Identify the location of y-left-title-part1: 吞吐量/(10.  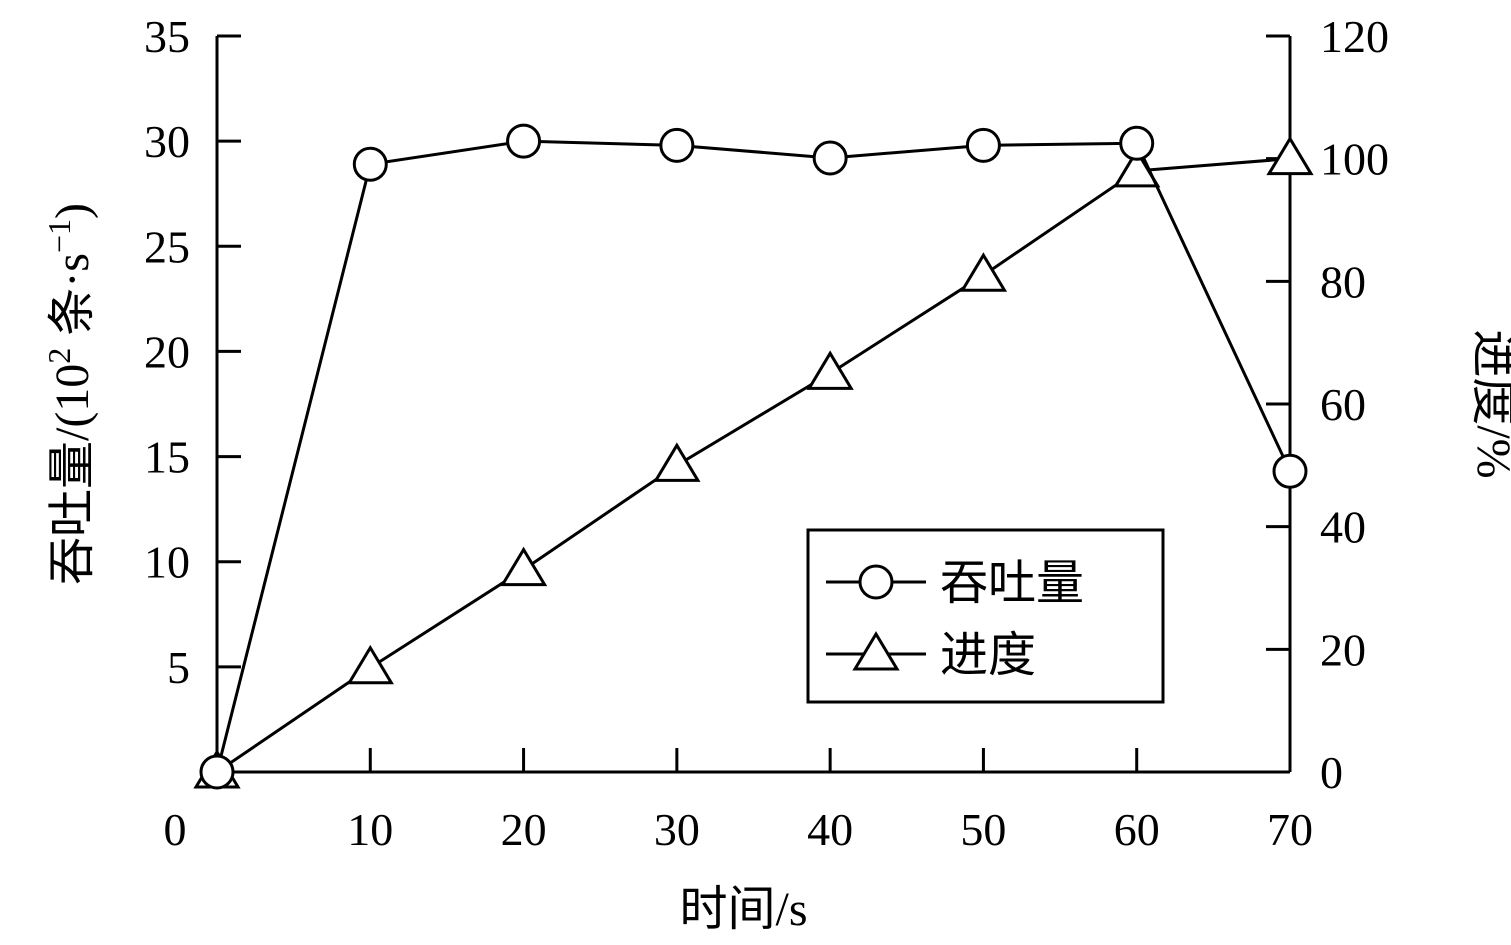
(72, 474).